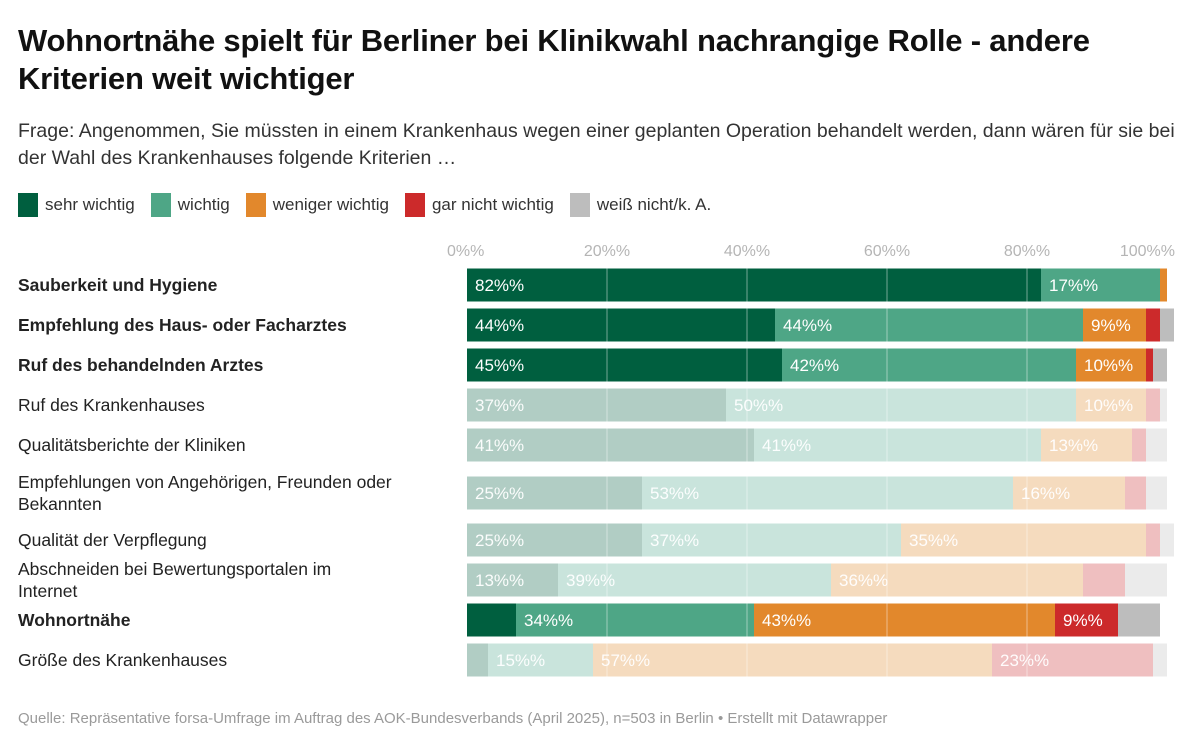 This screenshot has width=1200, height=750. What do you see at coordinates (520, 660) in the screenshot?
I see `data-label: 15%%` at bounding box center [520, 660].